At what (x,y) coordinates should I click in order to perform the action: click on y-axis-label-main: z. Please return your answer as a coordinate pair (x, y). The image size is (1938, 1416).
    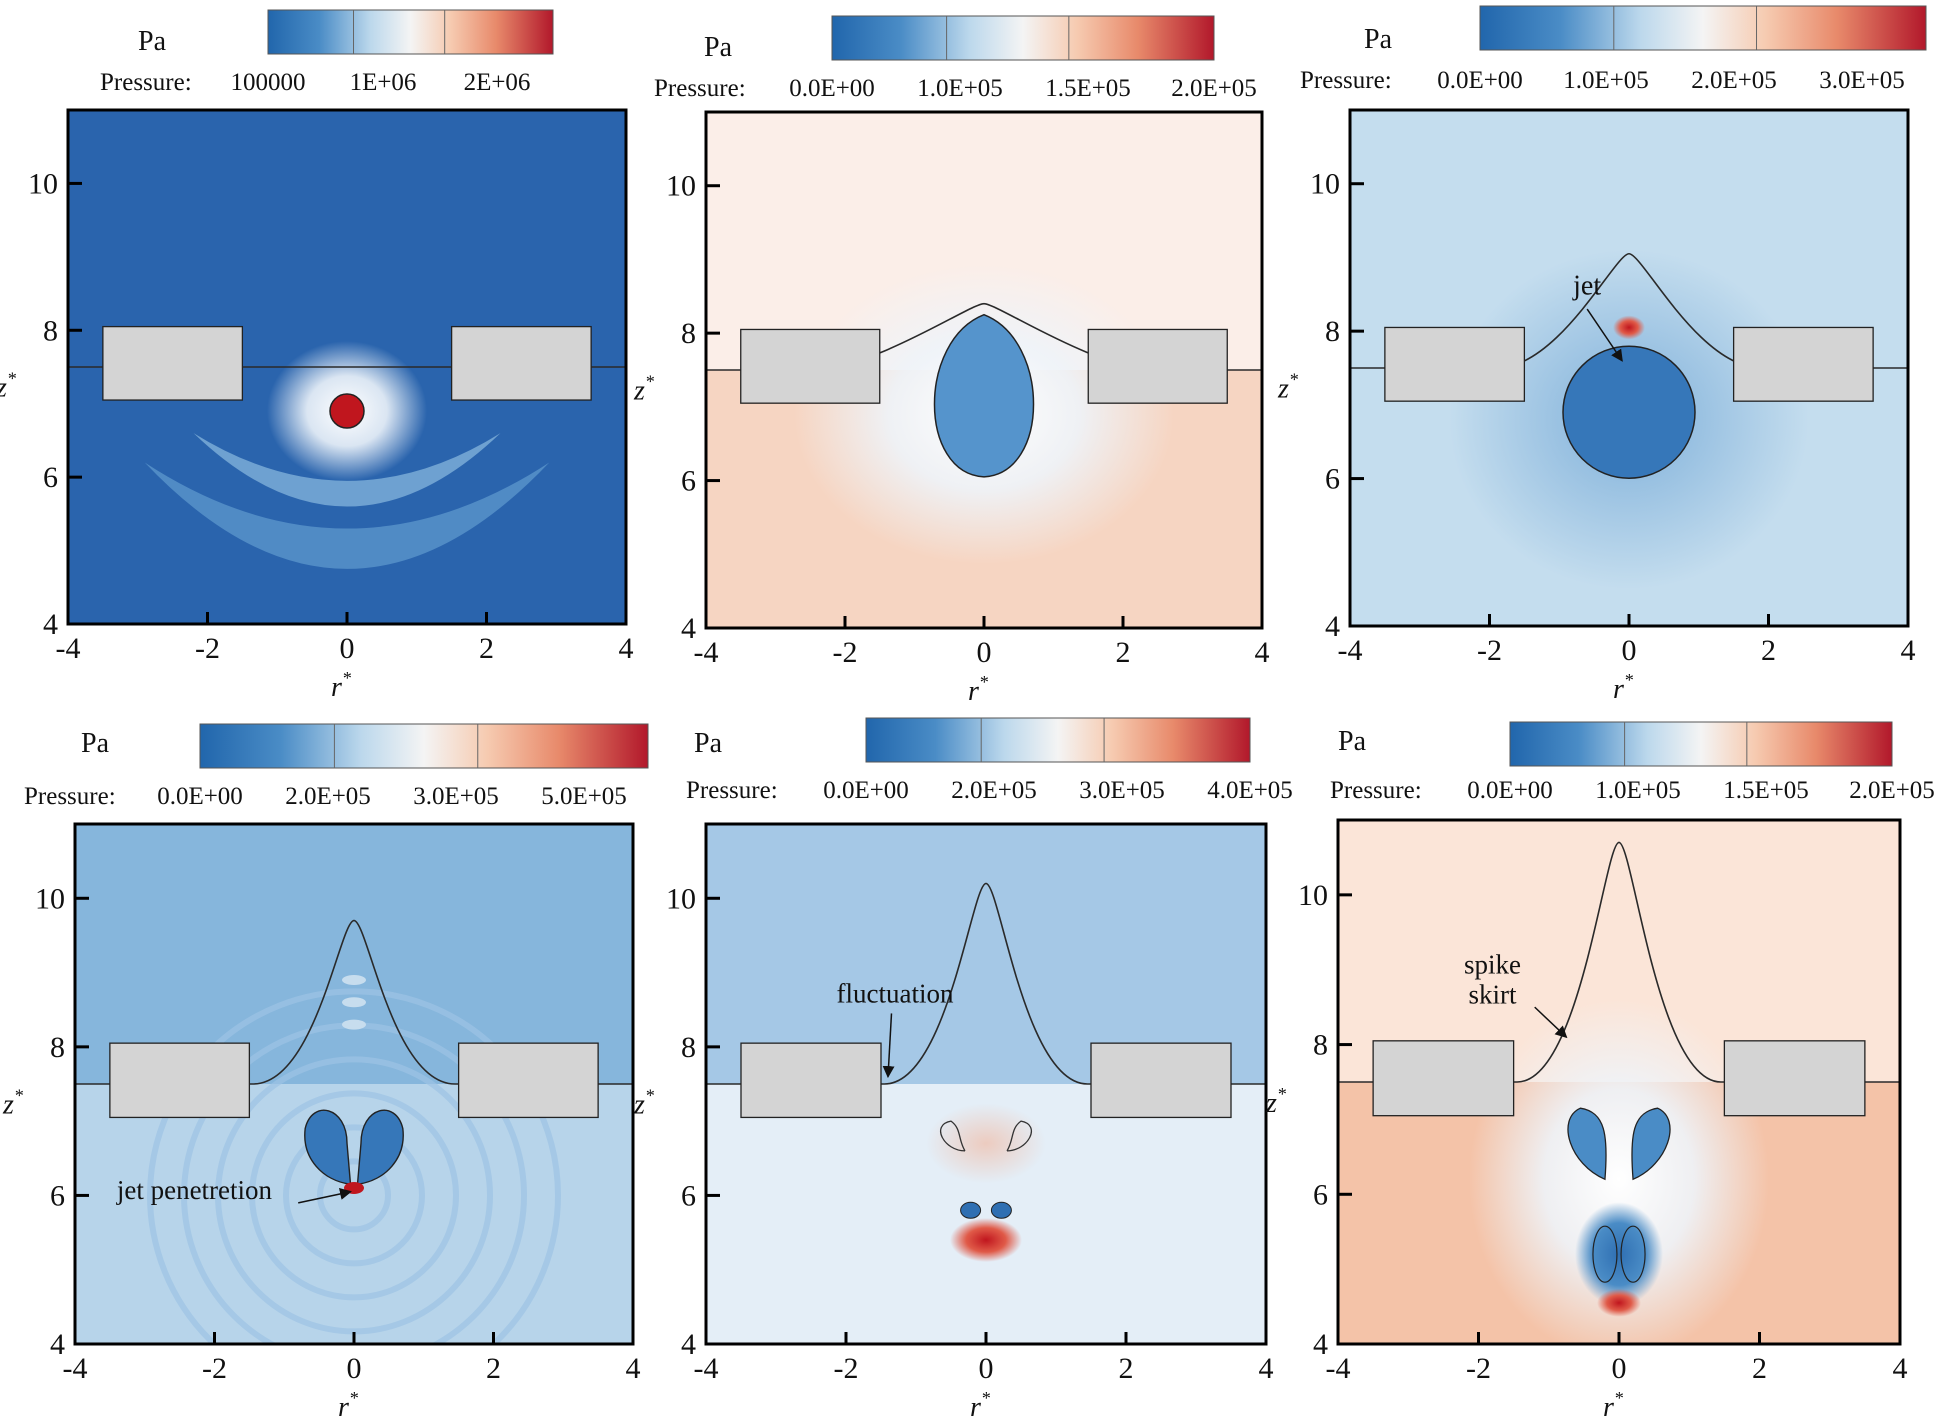
    Looking at the image, I should click on (1283, 388).